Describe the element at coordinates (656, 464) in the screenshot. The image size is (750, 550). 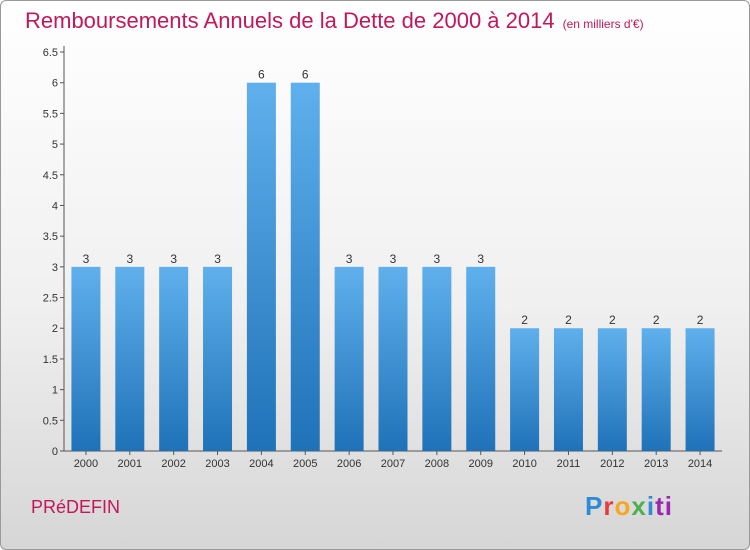
I see `x-tick-label: 2013` at that location.